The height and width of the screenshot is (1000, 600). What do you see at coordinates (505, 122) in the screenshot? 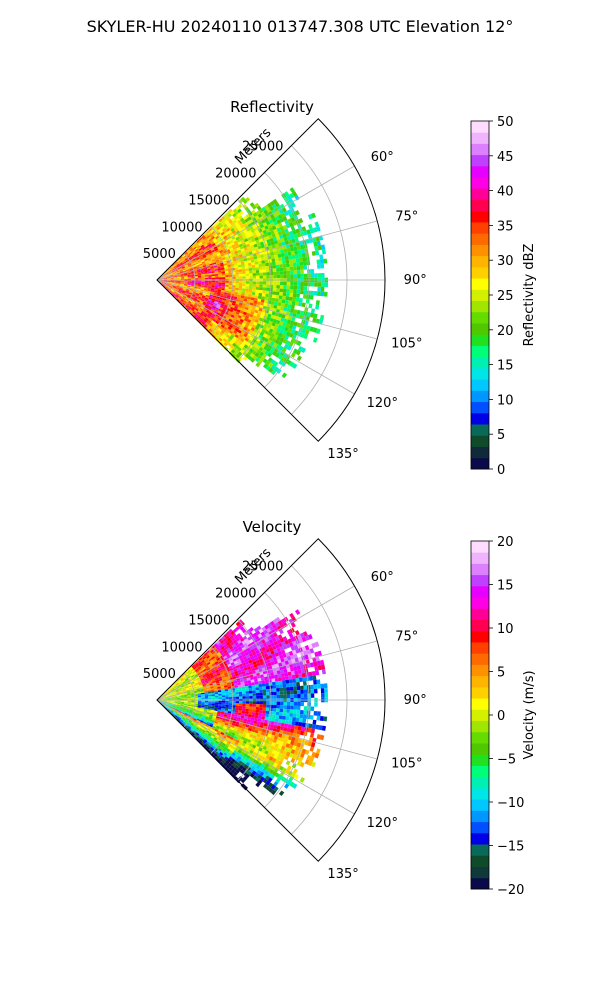
I see `colorbar-tick-label: 50` at bounding box center [505, 122].